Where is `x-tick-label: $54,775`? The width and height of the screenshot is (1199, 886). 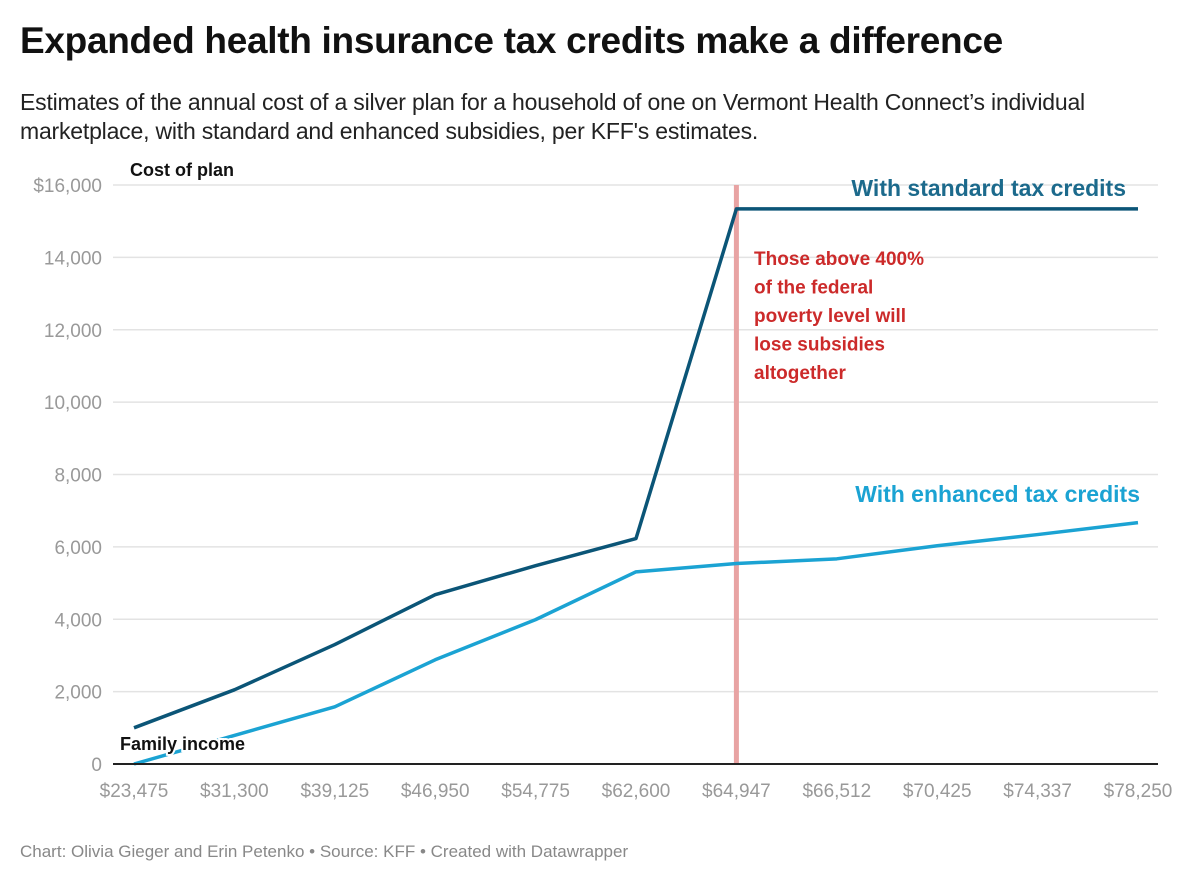 x-tick-label: $54,775 is located at coordinates (535, 791).